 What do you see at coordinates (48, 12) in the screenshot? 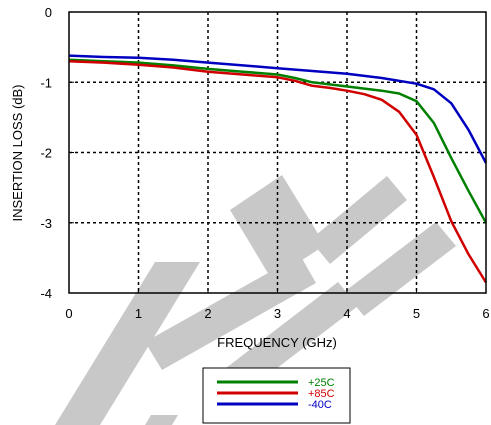
I see `y-tick-label: 0` at bounding box center [48, 12].